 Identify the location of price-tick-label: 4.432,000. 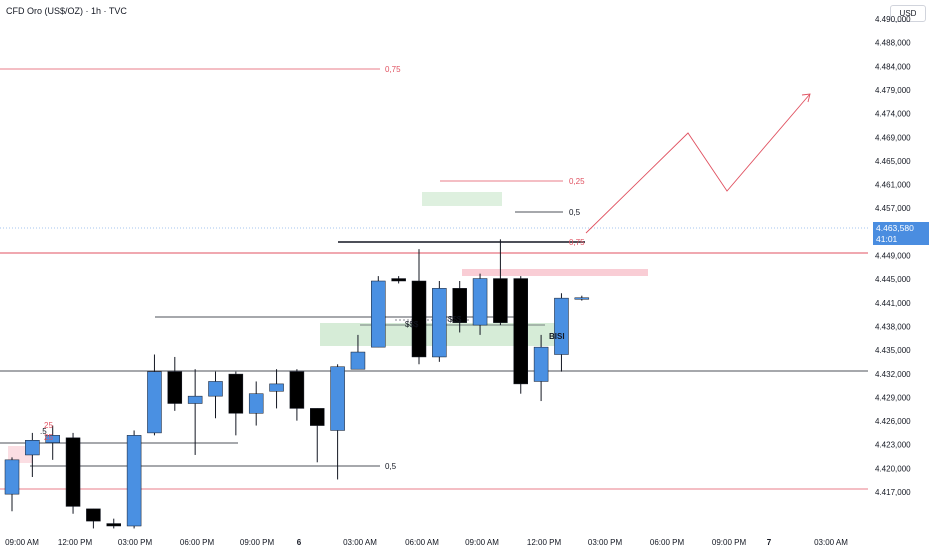
(893, 374).